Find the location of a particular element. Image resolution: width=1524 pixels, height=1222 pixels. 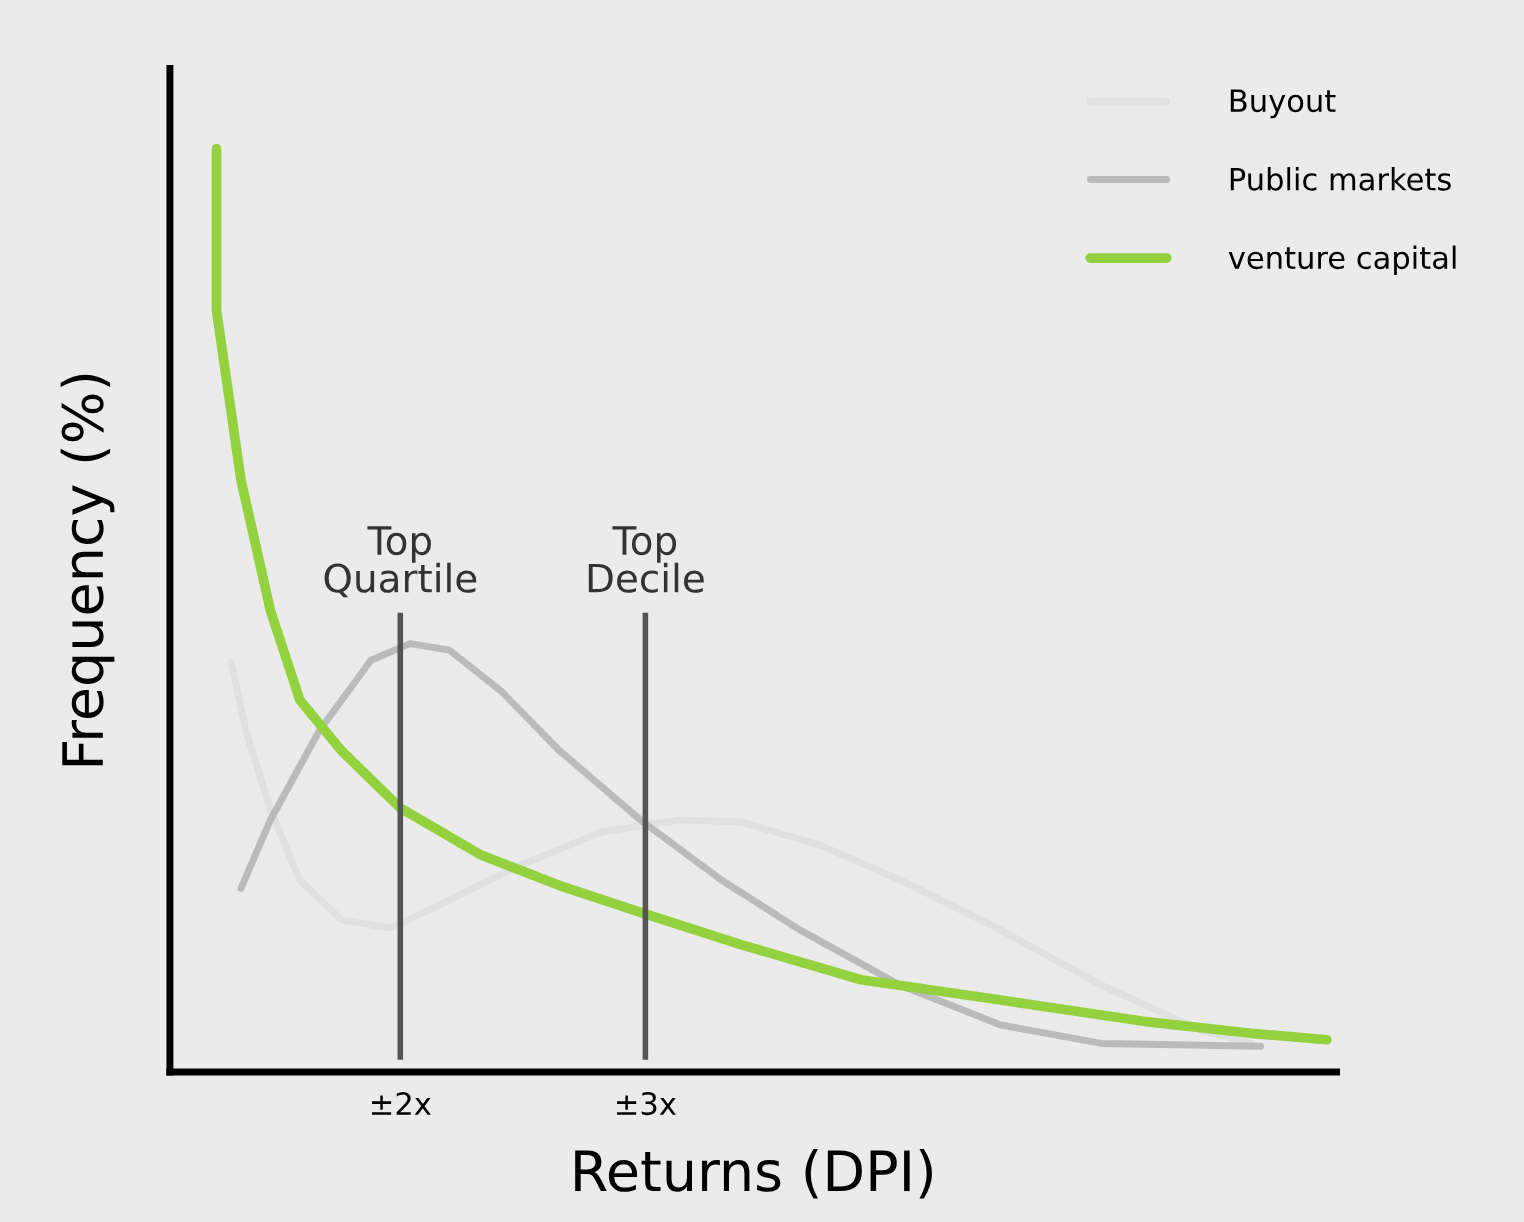

legend-label: Buyout is located at coordinates (1283, 104).